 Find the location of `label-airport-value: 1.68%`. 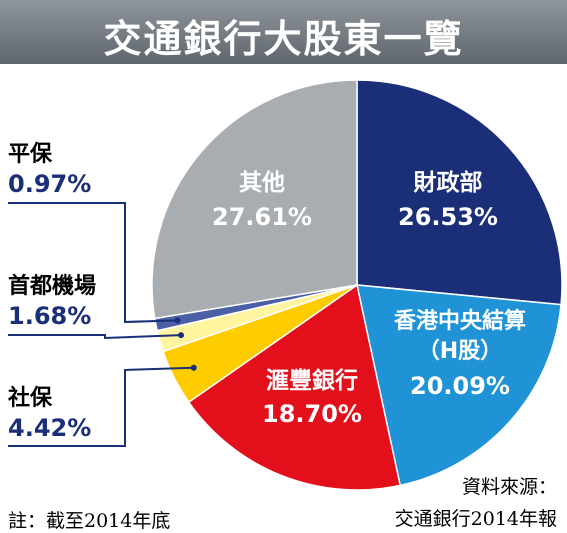

label-airport-value: 1.68% is located at coordinates (50, 316).